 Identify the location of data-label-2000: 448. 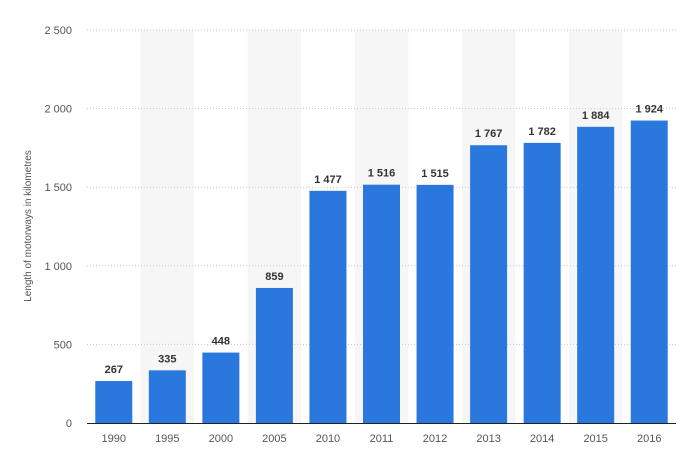
(221, 342).